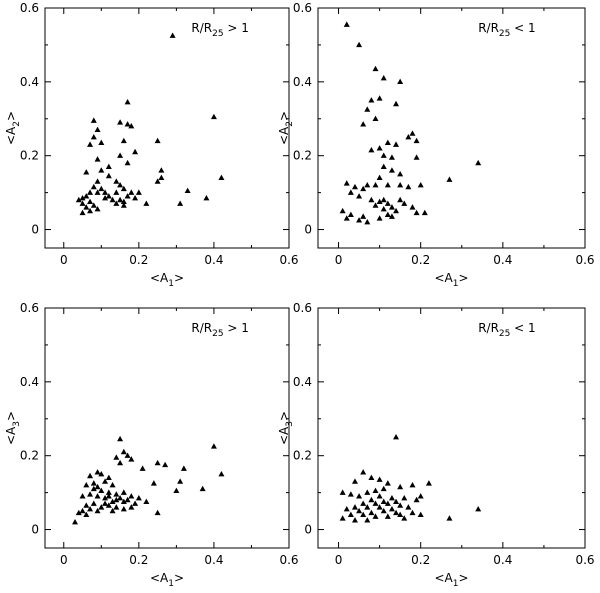 The height and width of the screenshot is (593, 600). I want to click on y-axis-label: <A3>, so click(286, 428).